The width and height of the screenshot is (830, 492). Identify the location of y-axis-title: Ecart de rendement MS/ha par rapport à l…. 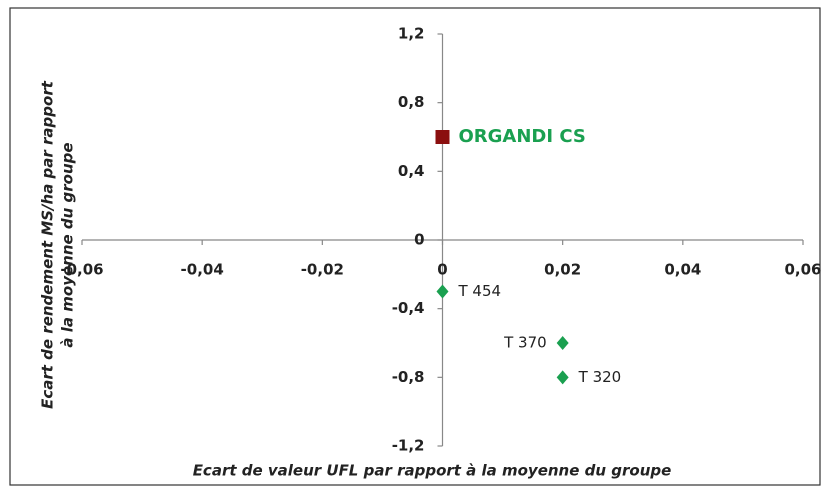
(58, 244).